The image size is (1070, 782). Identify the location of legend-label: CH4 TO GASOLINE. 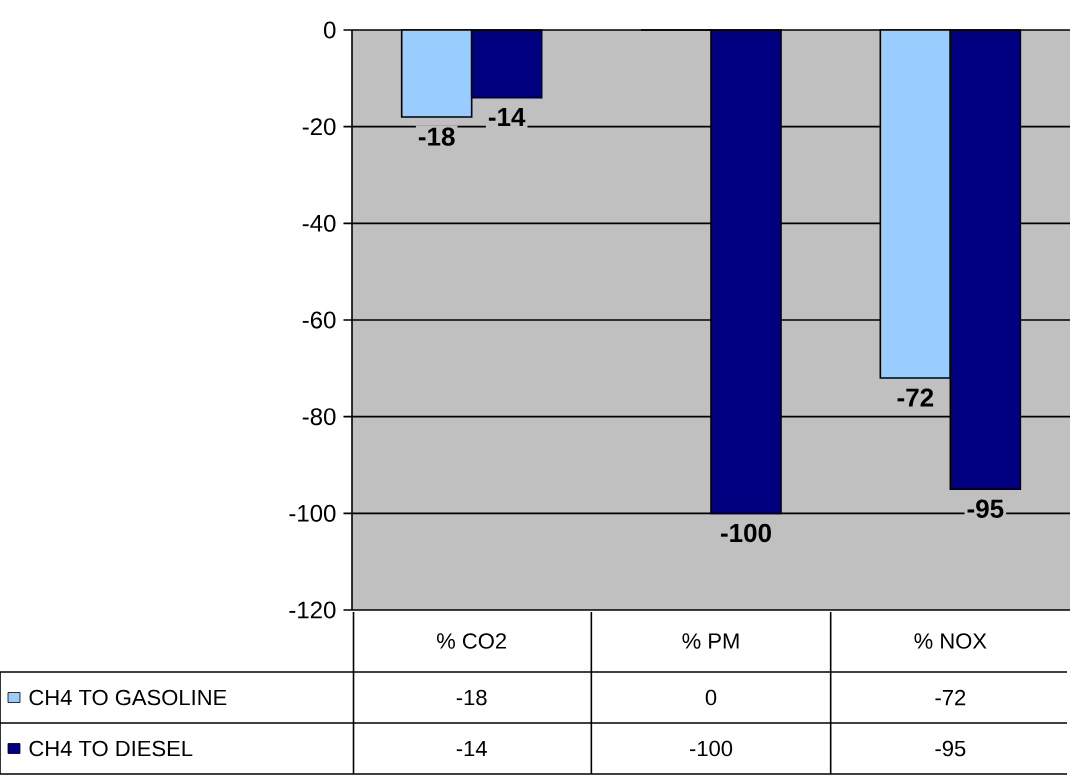
(128, 697).